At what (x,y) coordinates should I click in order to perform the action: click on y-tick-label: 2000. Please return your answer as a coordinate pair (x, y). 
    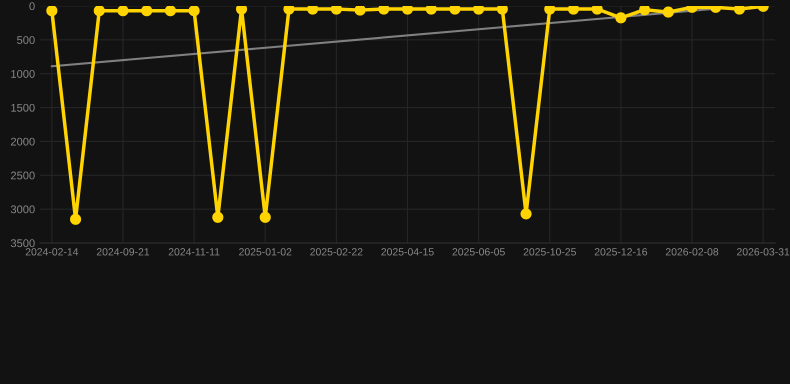
    Looking at the image, I should click on (22, 142).